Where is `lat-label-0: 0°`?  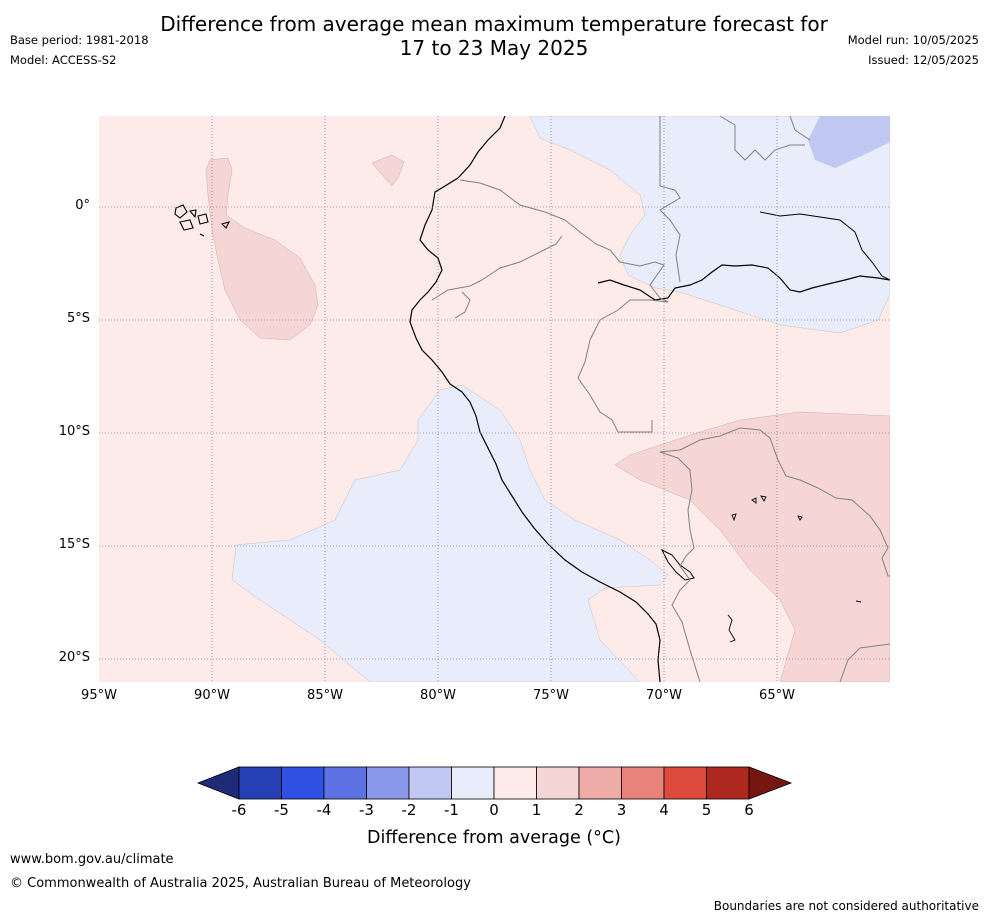 lat-label-0: 0° is located at coordinates (82, 205).